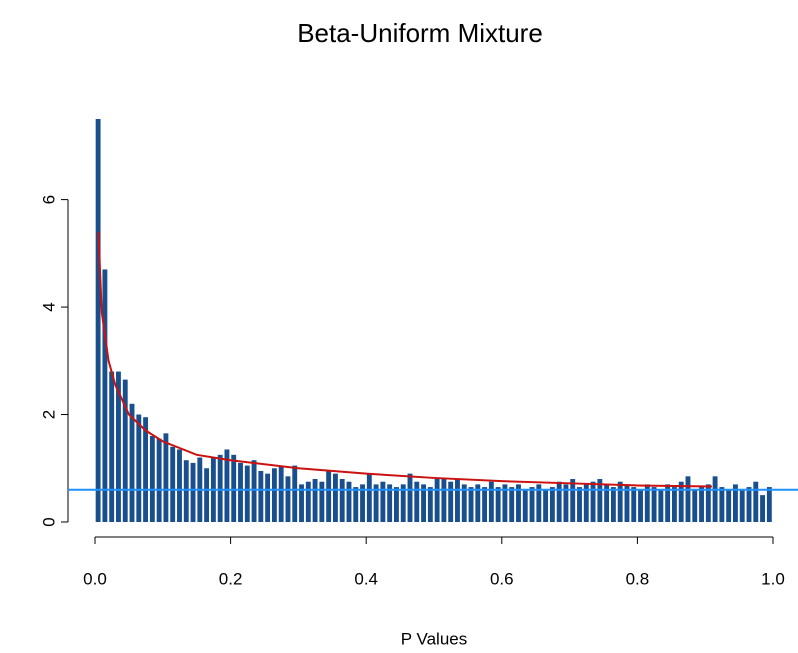 The height and width of the screenshot is (653, 798). What do you see at coordinates (638, 578) in the screenshot?
I see `x-tick-label: 0.8` at bounding box center [638, 578].